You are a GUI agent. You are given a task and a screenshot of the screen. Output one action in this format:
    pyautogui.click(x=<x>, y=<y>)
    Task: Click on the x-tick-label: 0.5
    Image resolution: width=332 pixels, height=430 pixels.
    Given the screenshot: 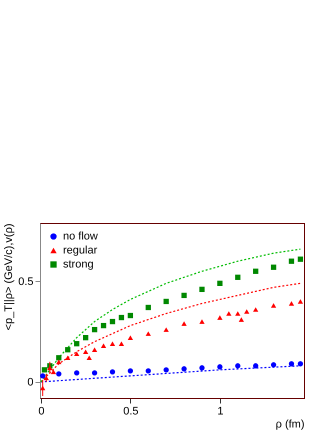 What is the action you would take?
    pyautogui.click(x=131, y=412)
    